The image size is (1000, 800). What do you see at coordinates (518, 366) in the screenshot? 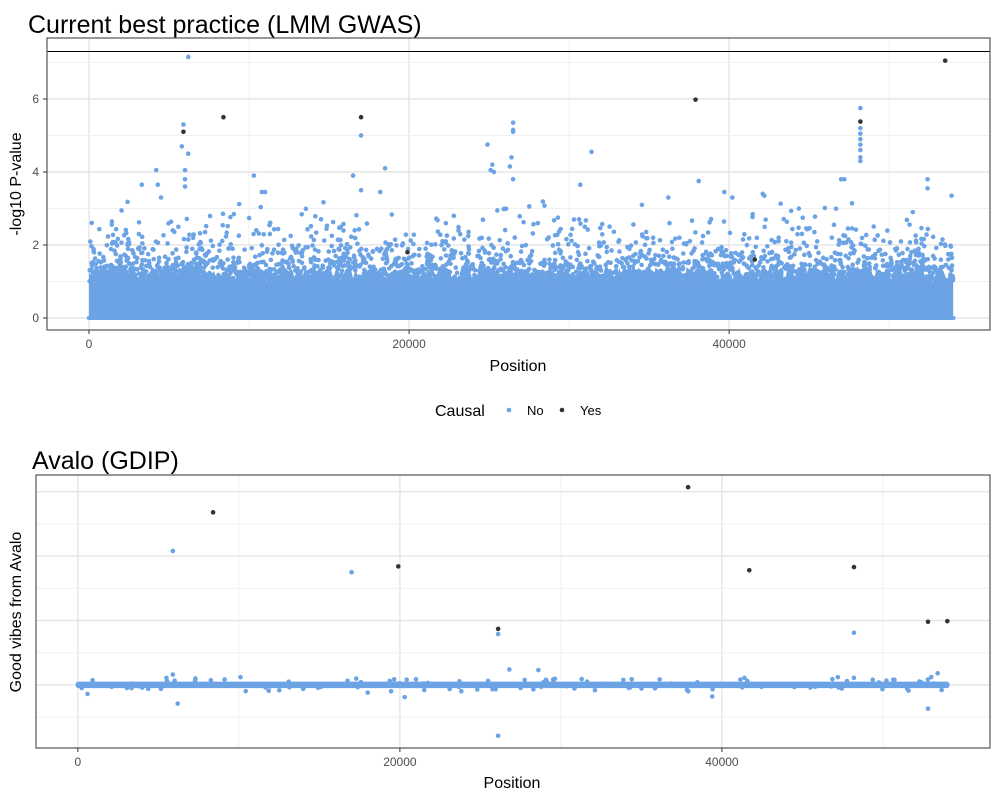
I see `panel1-x-axis-label: Position` at bounding box center [518, 366].